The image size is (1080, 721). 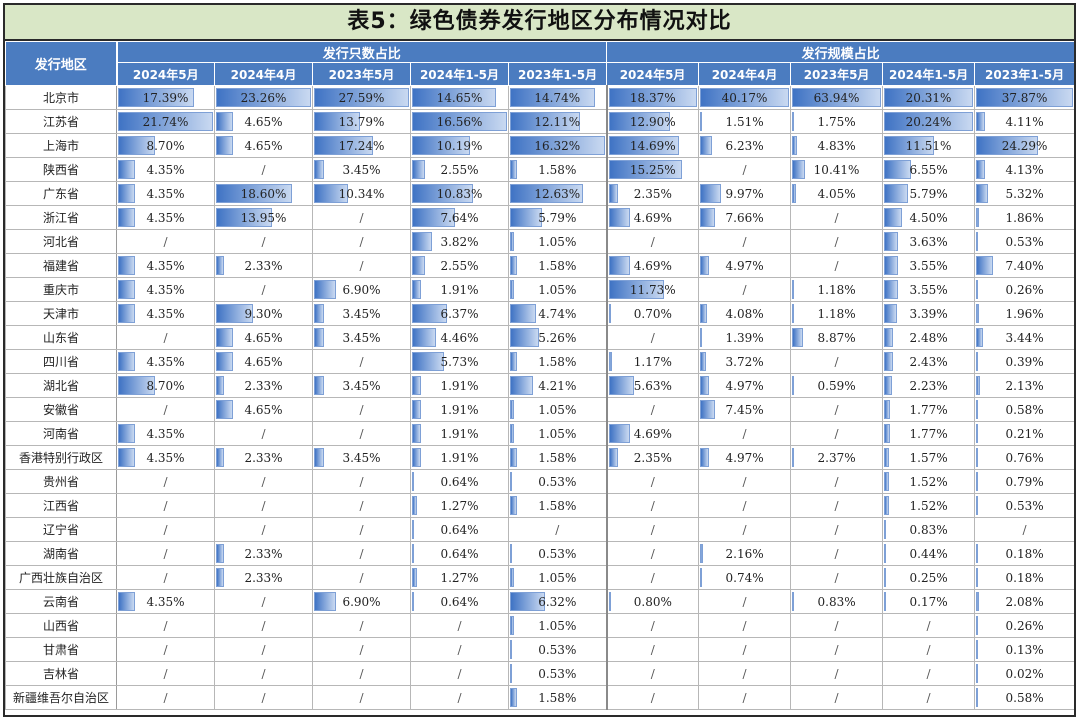 I want to click on scale-share-cell: 2.37%, so click(x=837, y=457).